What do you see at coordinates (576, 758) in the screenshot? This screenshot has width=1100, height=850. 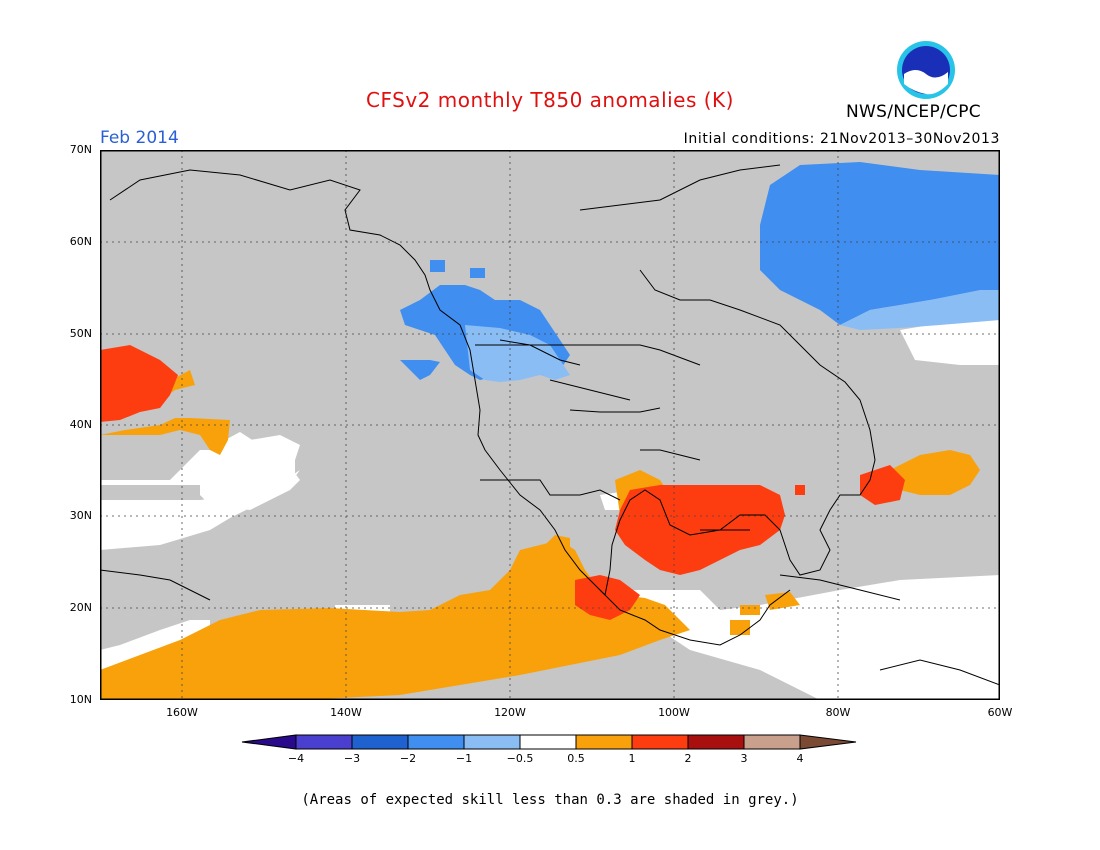 I see `colorbar-label: 0.5` at bounding box center [576, 758].